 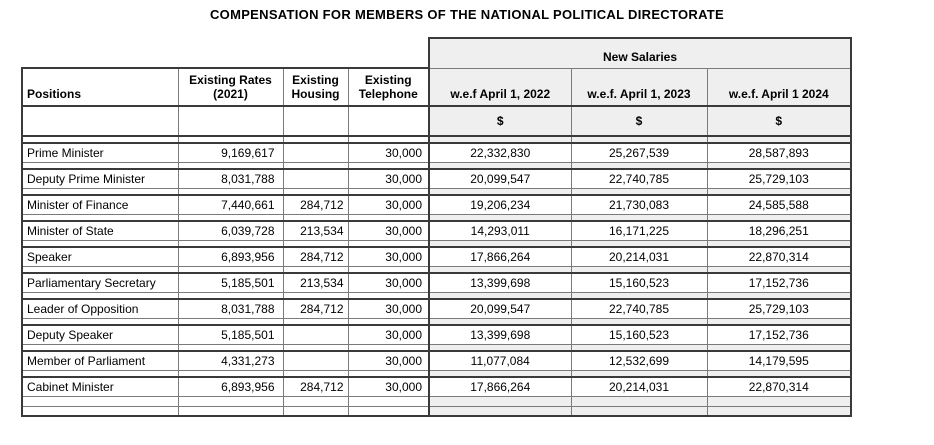 What do you see at coordinates (100, 282) in the screenshot?
I see `cell-position: Parliamentary Secretary` at bounding box center [100, 282].